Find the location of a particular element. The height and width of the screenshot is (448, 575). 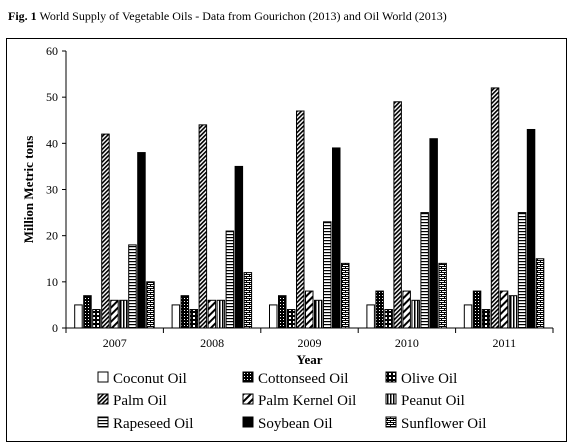

x-tick-label: 2010 is located at coordinates (407, 343).